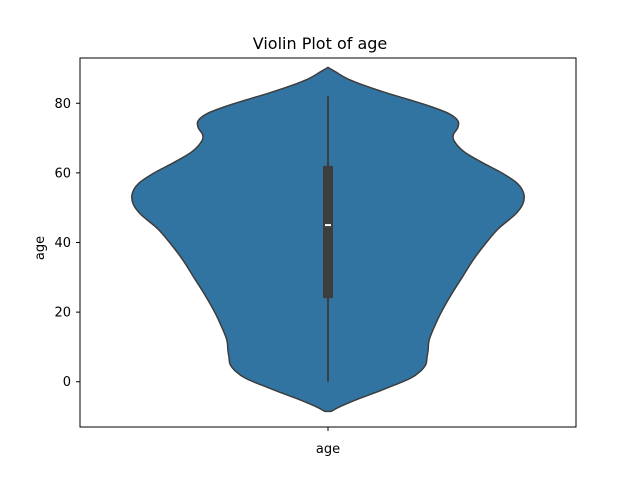 The image size is (640, 480). Describe the element at coordinates (62, 243) in the screenshot. I see `y-tick-label: 40` at that location.